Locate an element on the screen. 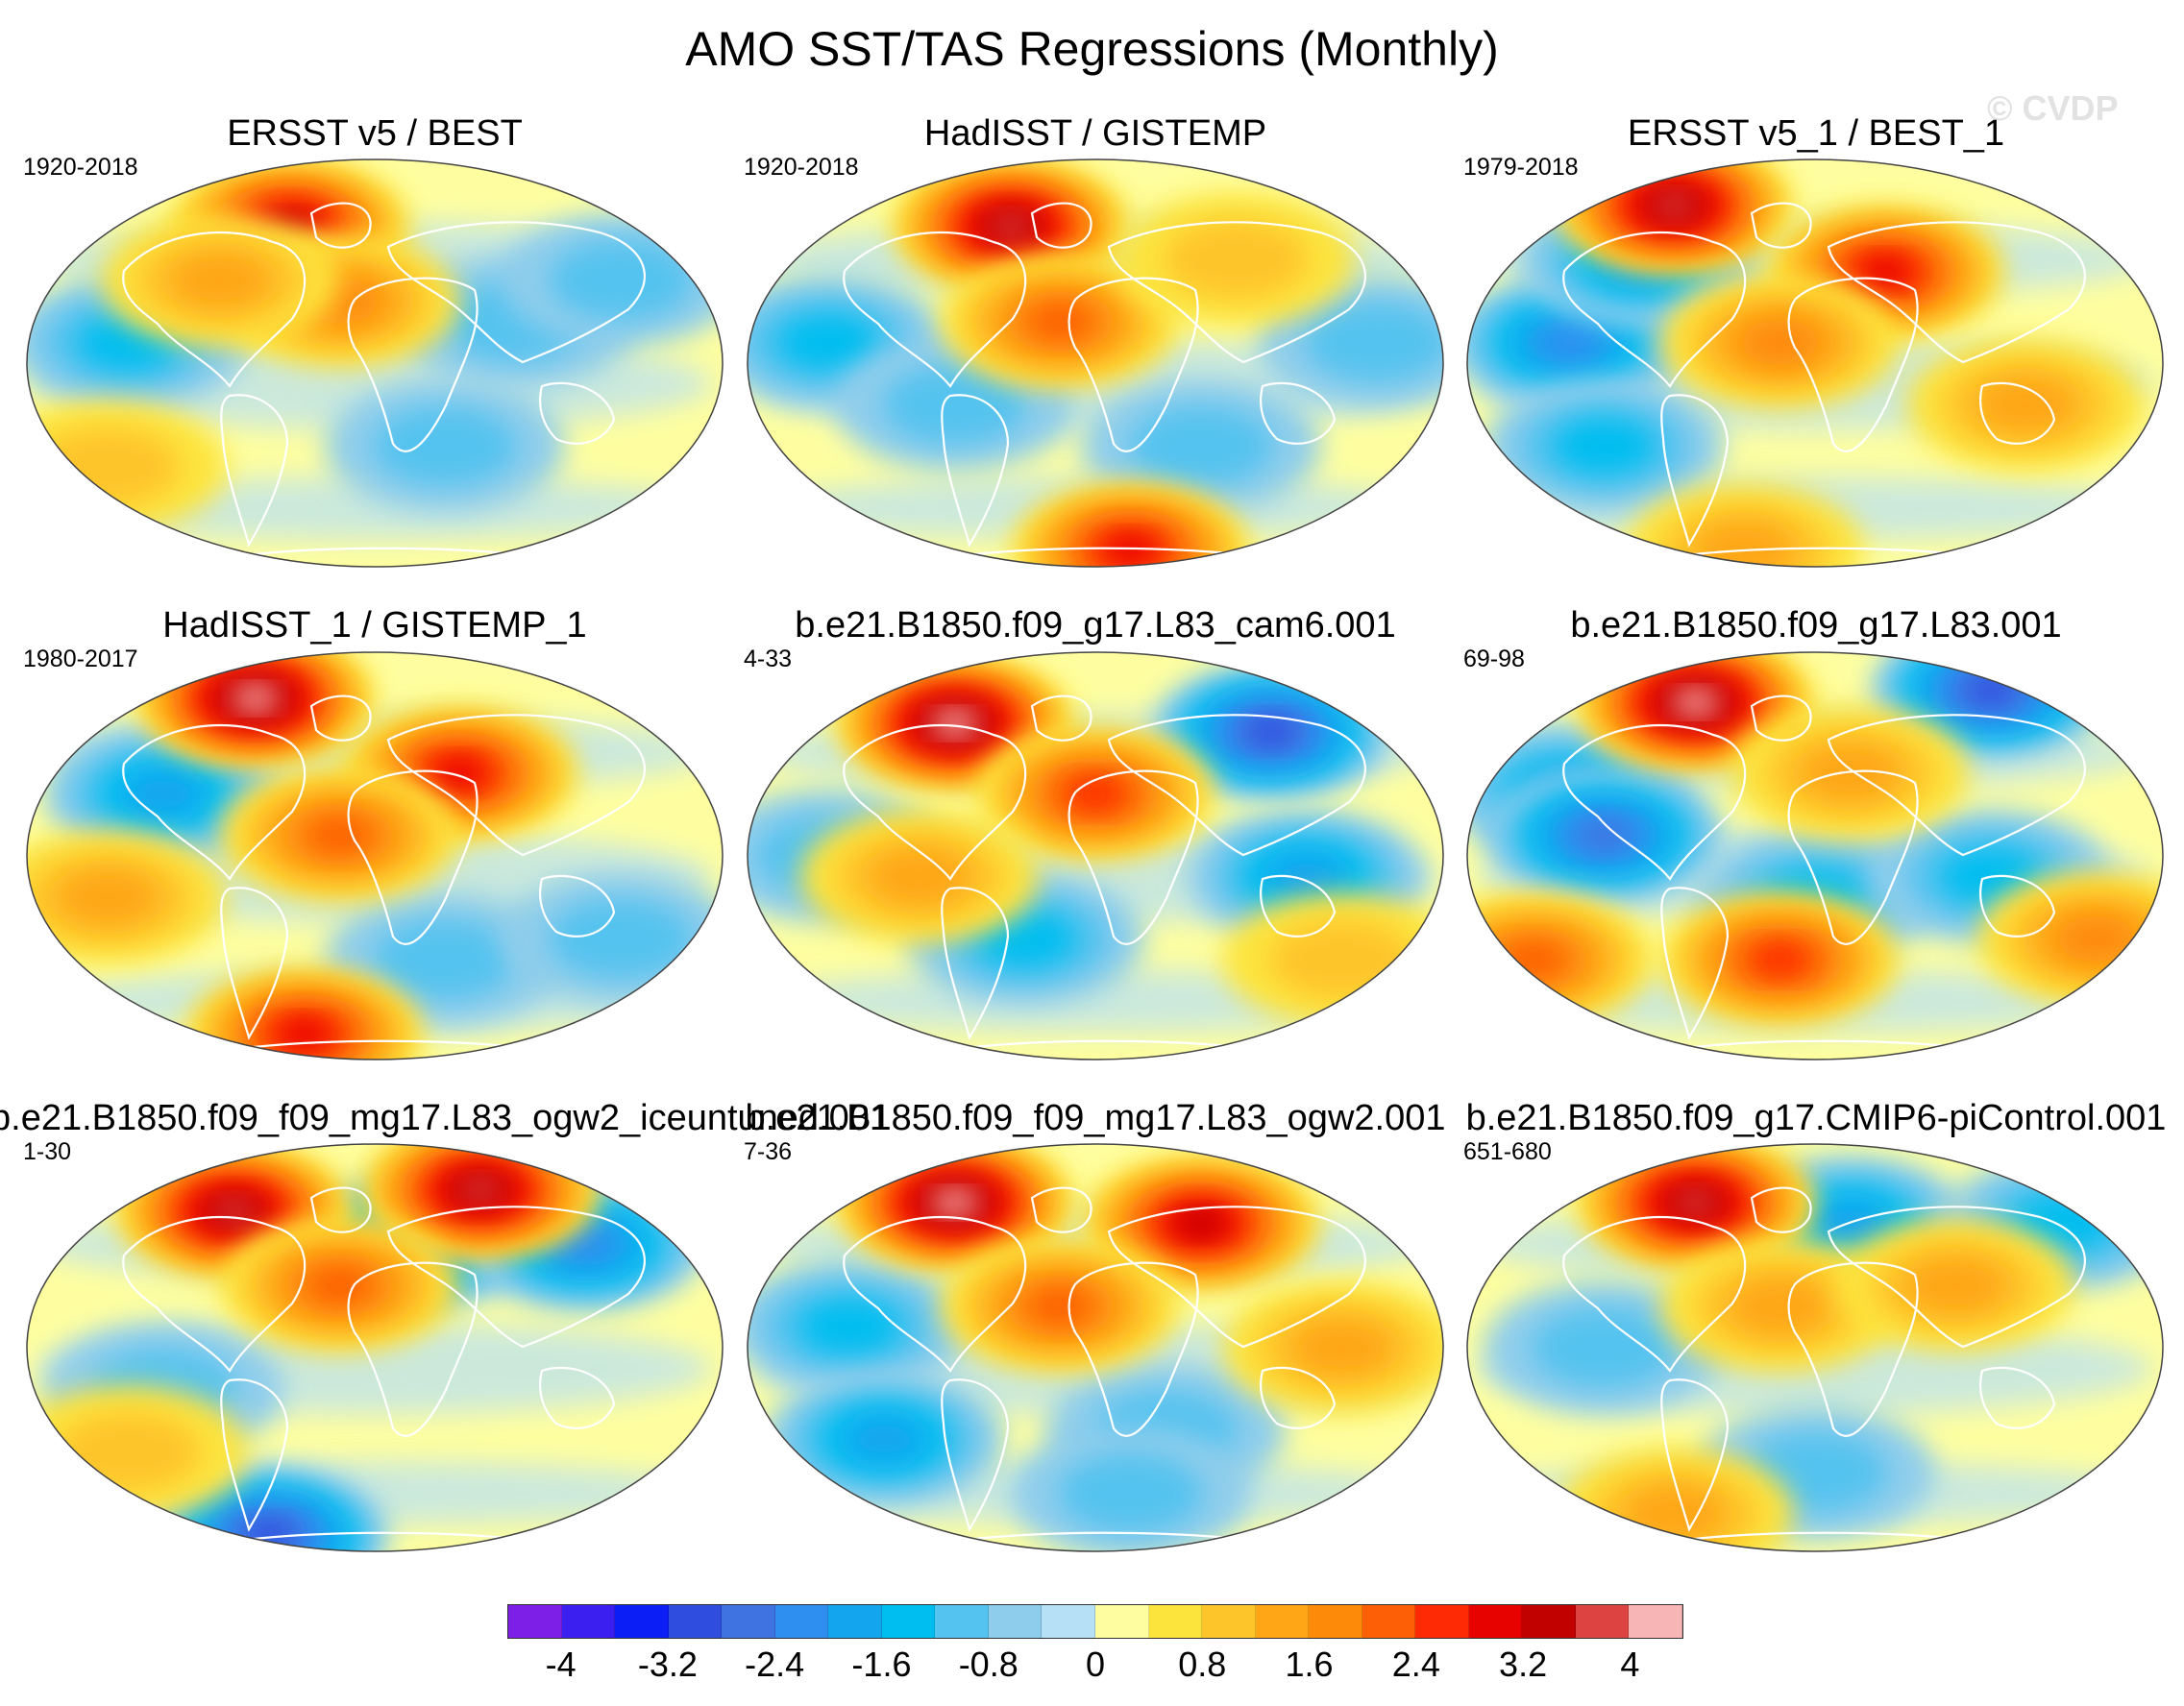  colorbar-tick-label: 0 is located at coordinates (1096, 1664).